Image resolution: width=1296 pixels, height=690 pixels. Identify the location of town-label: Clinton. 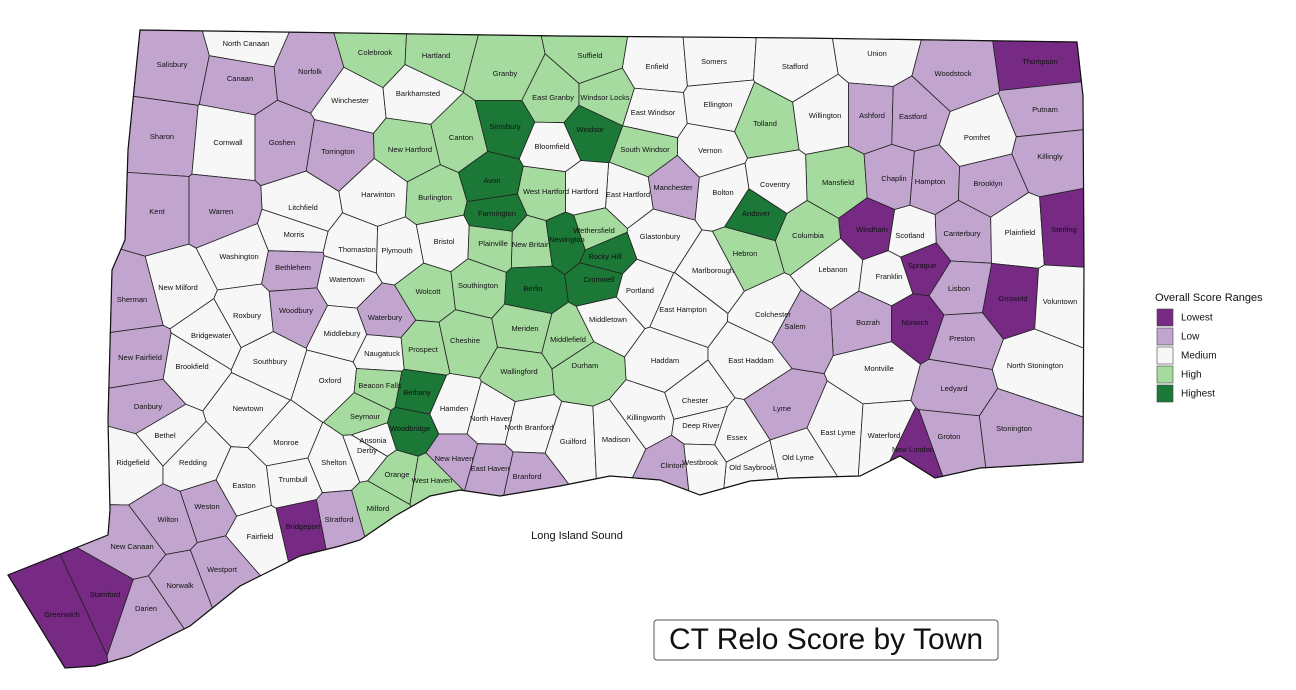
(671, 465).